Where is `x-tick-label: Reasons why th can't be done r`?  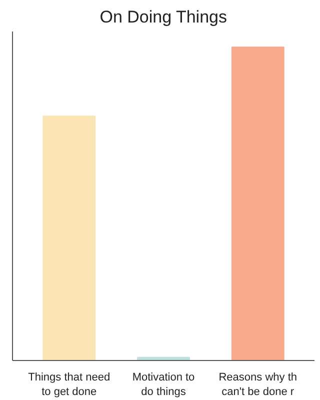 x-tick-label: Reasons why th can't be done r is located at coordinates (258, 385).